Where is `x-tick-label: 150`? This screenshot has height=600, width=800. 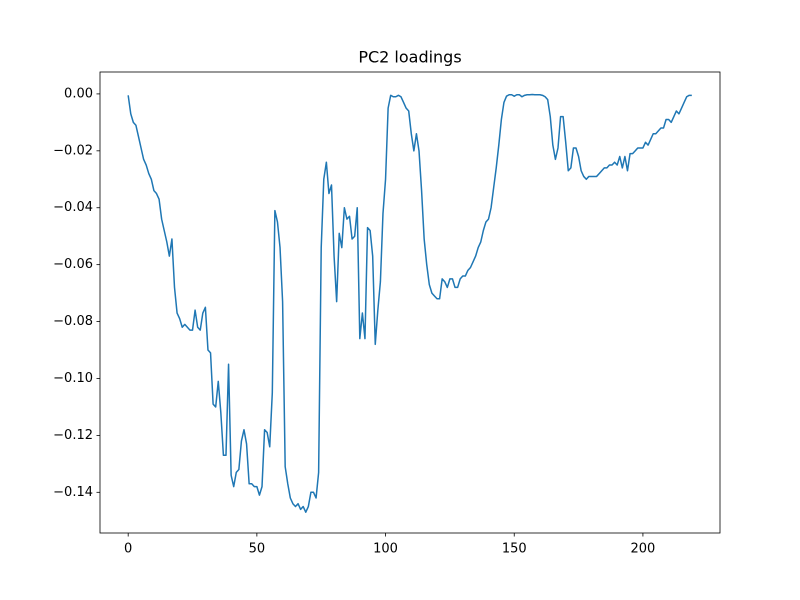
x-tick-label: 150 is located at coordinates (514, 549).